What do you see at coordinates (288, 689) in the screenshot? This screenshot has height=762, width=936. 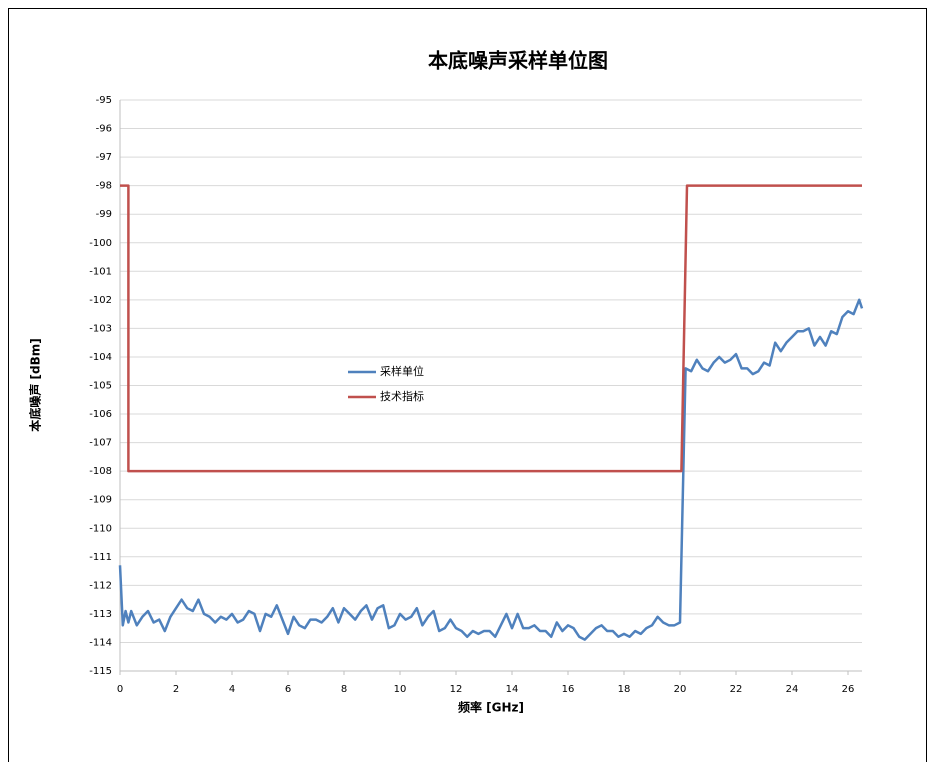 I see `x-tick-label: 6` at bounding box center [288, 689].